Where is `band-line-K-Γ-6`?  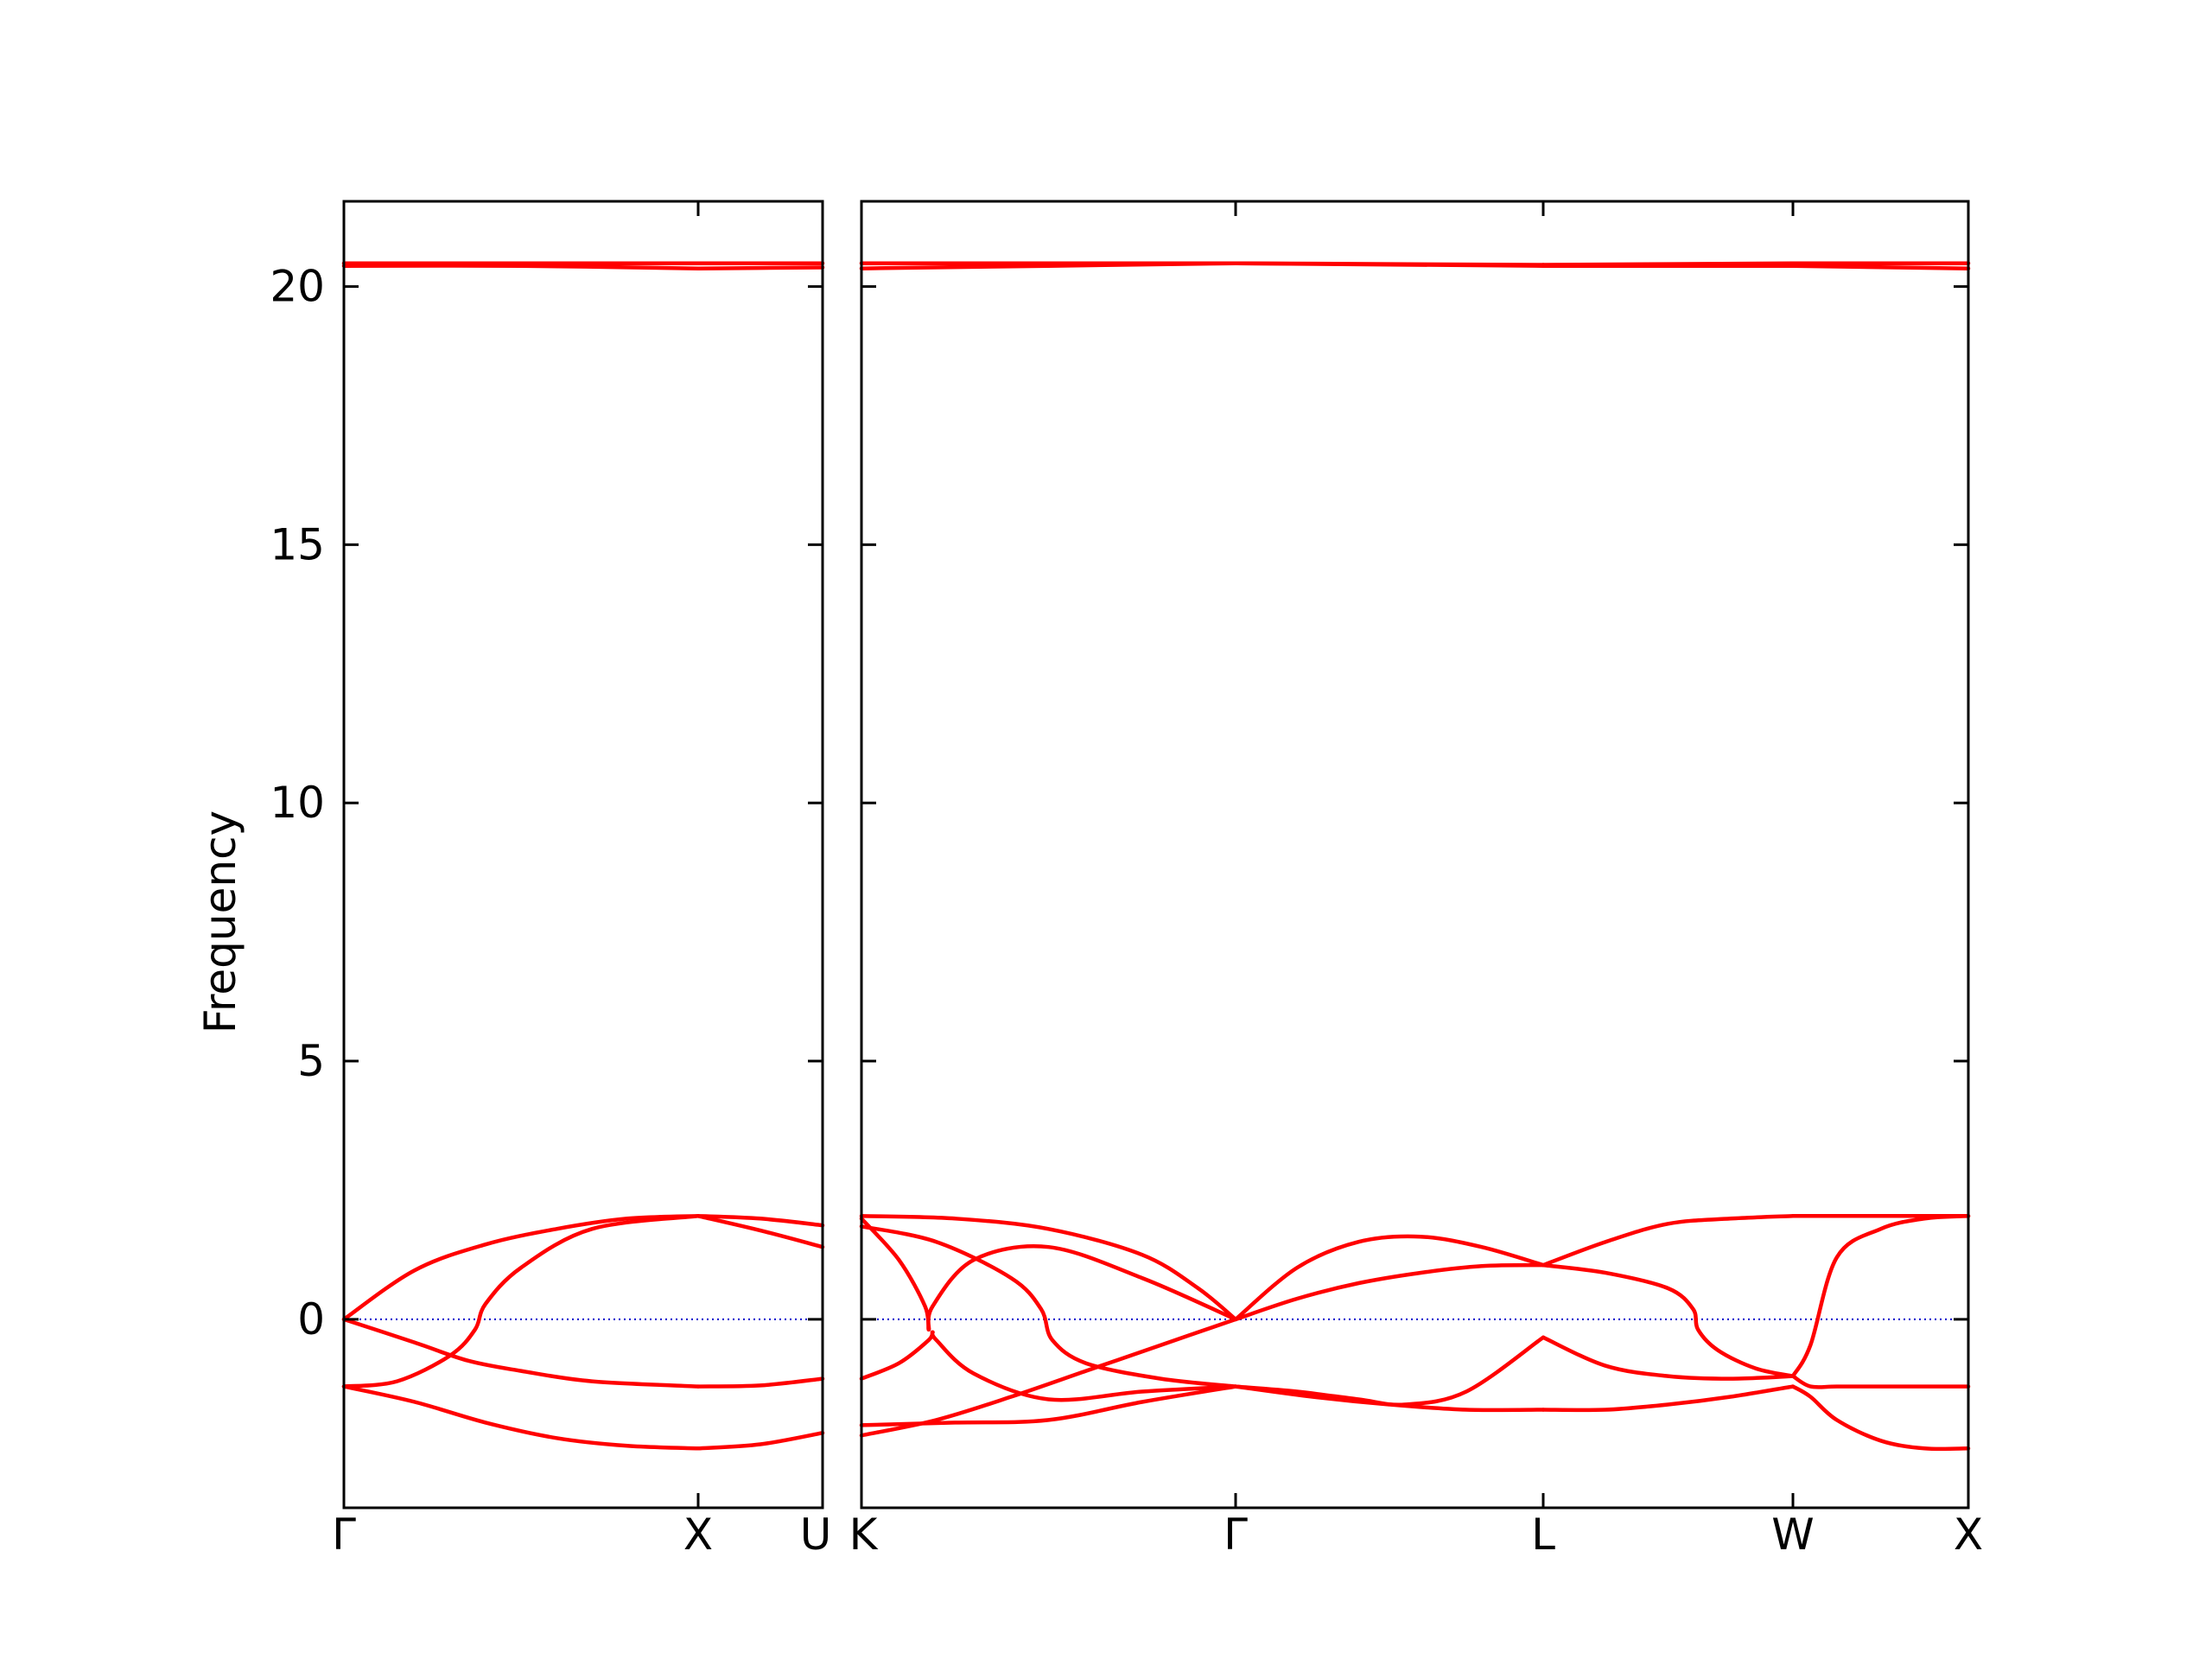
band-line-K-Γ-6 is located at coordinates (1048, 1377).